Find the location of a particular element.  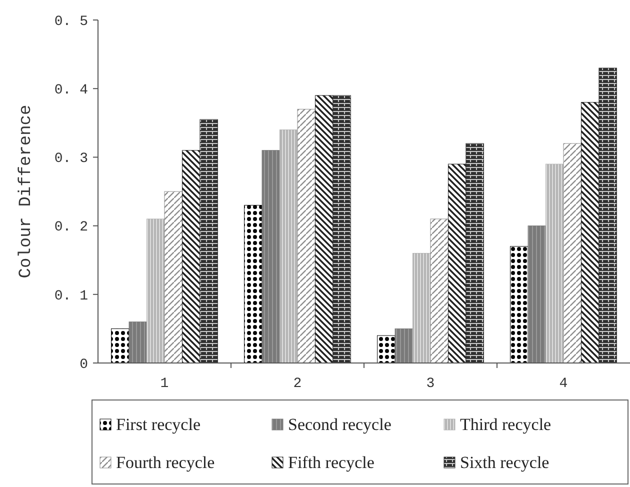

legend-label: Sixth recycle is located at coordinates (505, 462).